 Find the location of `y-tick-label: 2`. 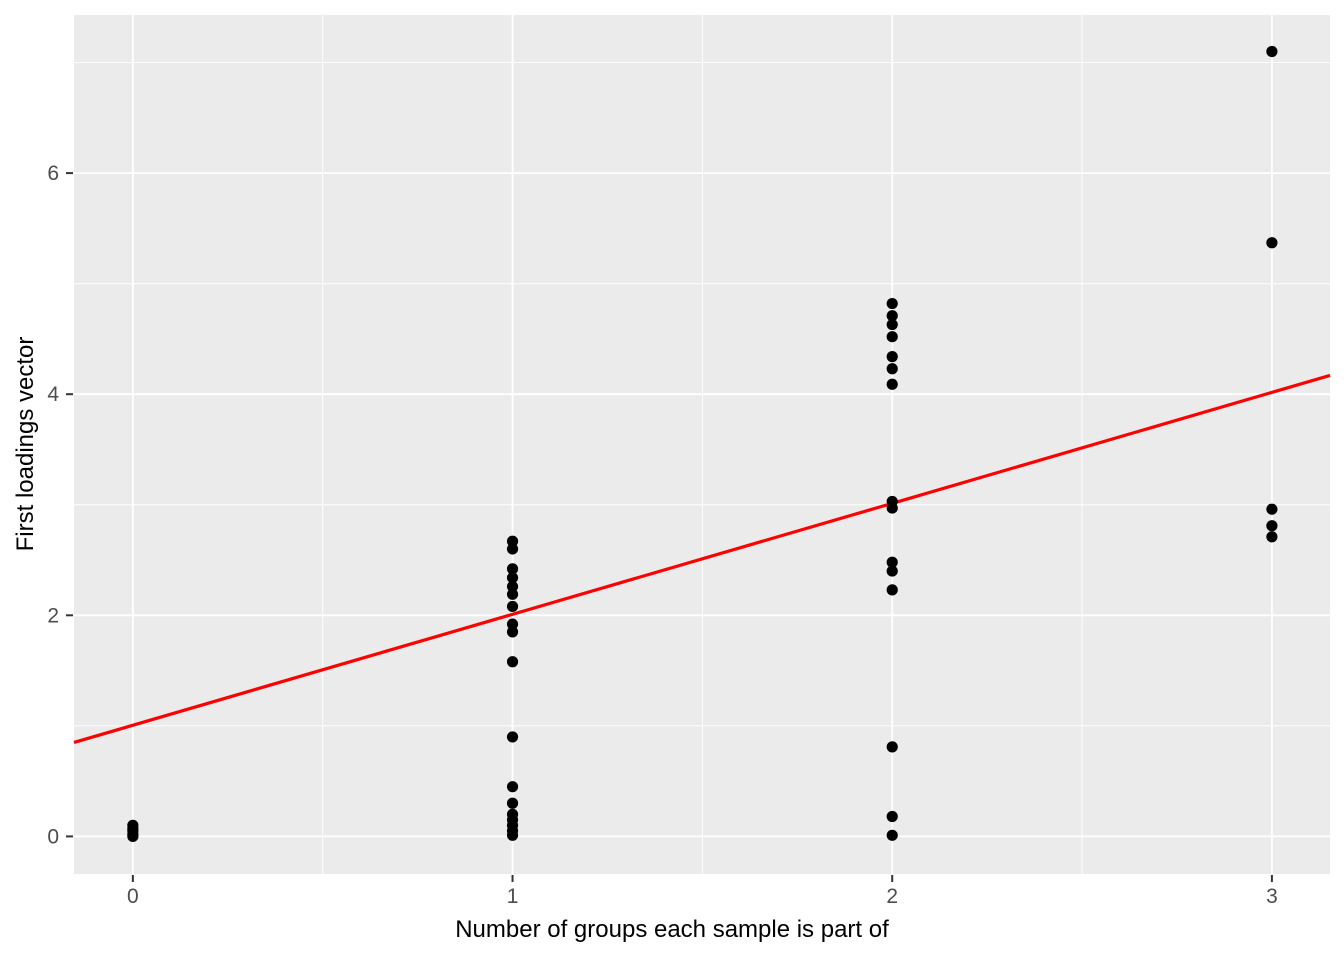

y-tick-label: 2 is located at coordinates (53, 615).